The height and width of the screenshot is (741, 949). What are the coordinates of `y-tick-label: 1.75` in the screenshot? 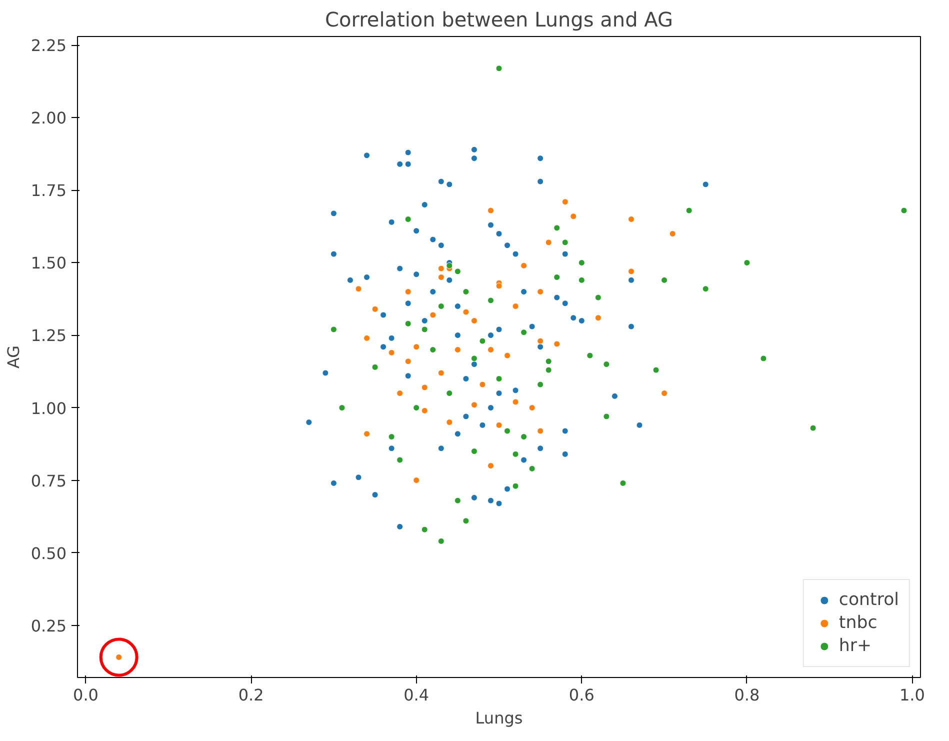 It's located at (48, 190).